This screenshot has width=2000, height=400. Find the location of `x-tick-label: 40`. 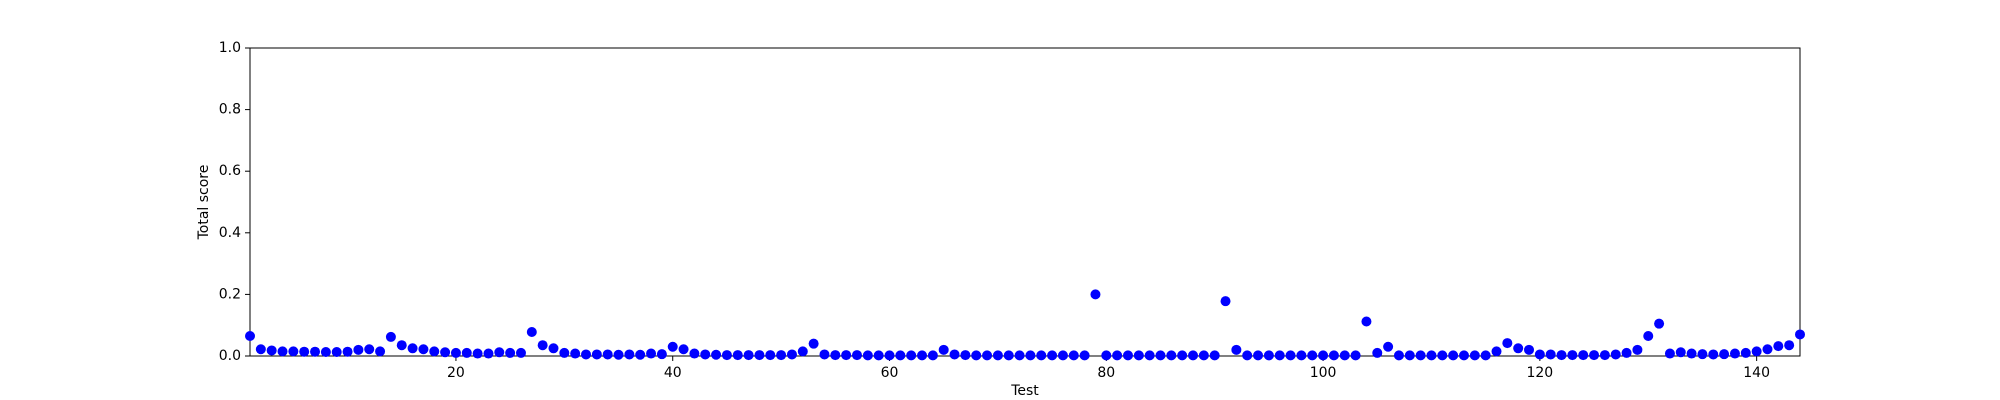

x-tick-label: 40 is located at coordinates (673, 373).